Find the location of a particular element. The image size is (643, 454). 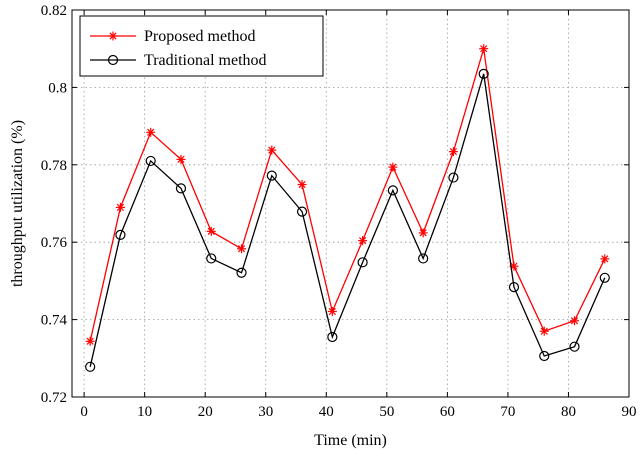

x-tick-label: 0 is located at coordinates (84, 412).